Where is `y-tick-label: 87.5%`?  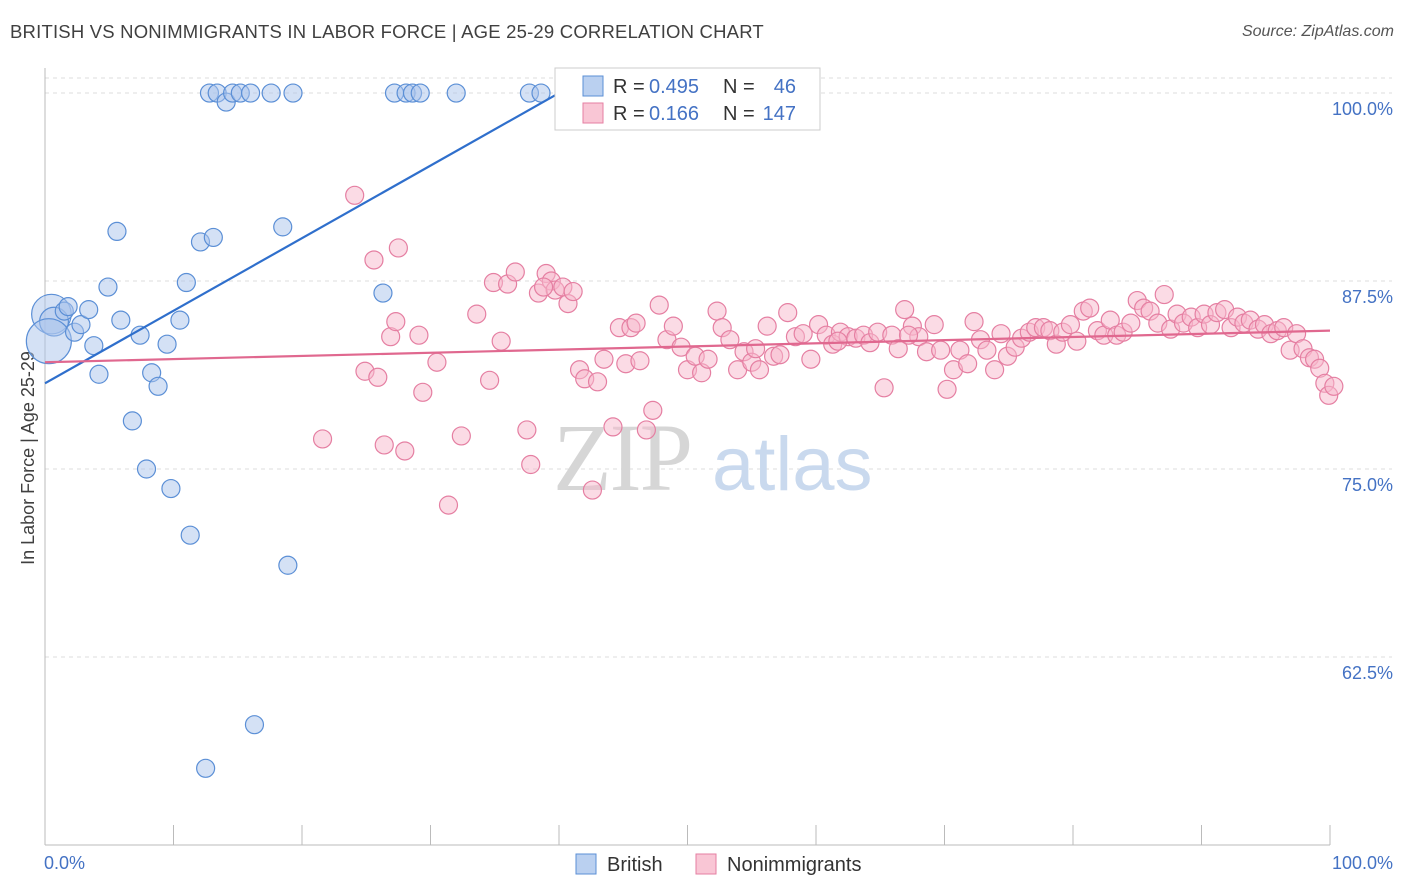
y-tick-label: 87.5% is located at coordinates (1367, 297).